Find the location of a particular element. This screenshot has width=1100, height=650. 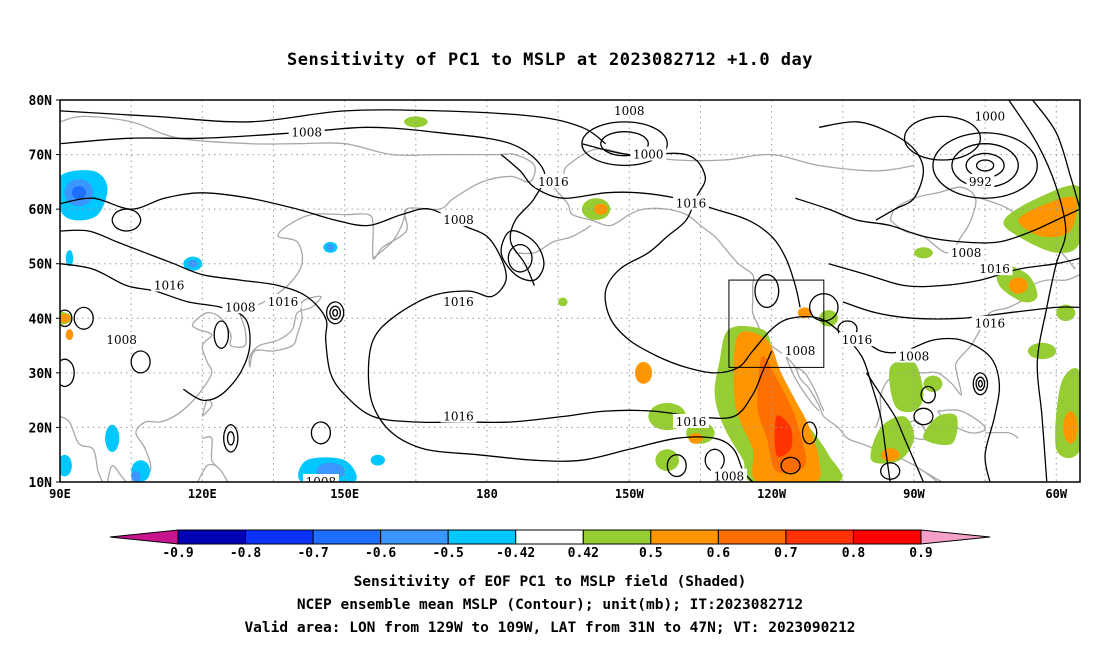

colorbar-low-triangle is located at coordinates (144, 537).